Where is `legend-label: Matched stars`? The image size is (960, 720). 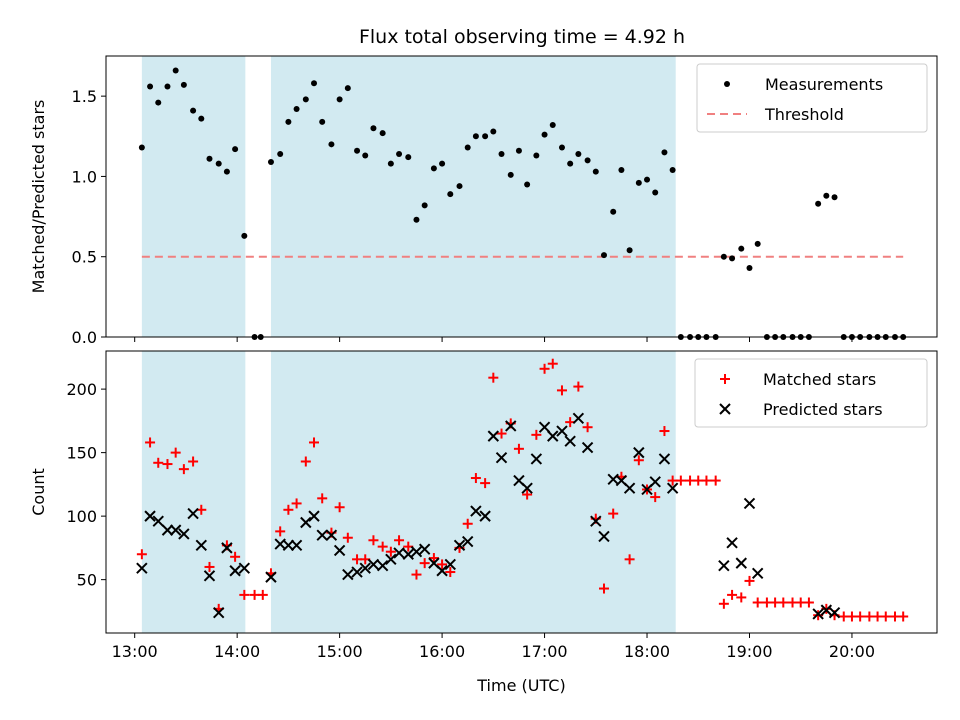
legend-label: Matched stars is located at coordinates (819, 379).